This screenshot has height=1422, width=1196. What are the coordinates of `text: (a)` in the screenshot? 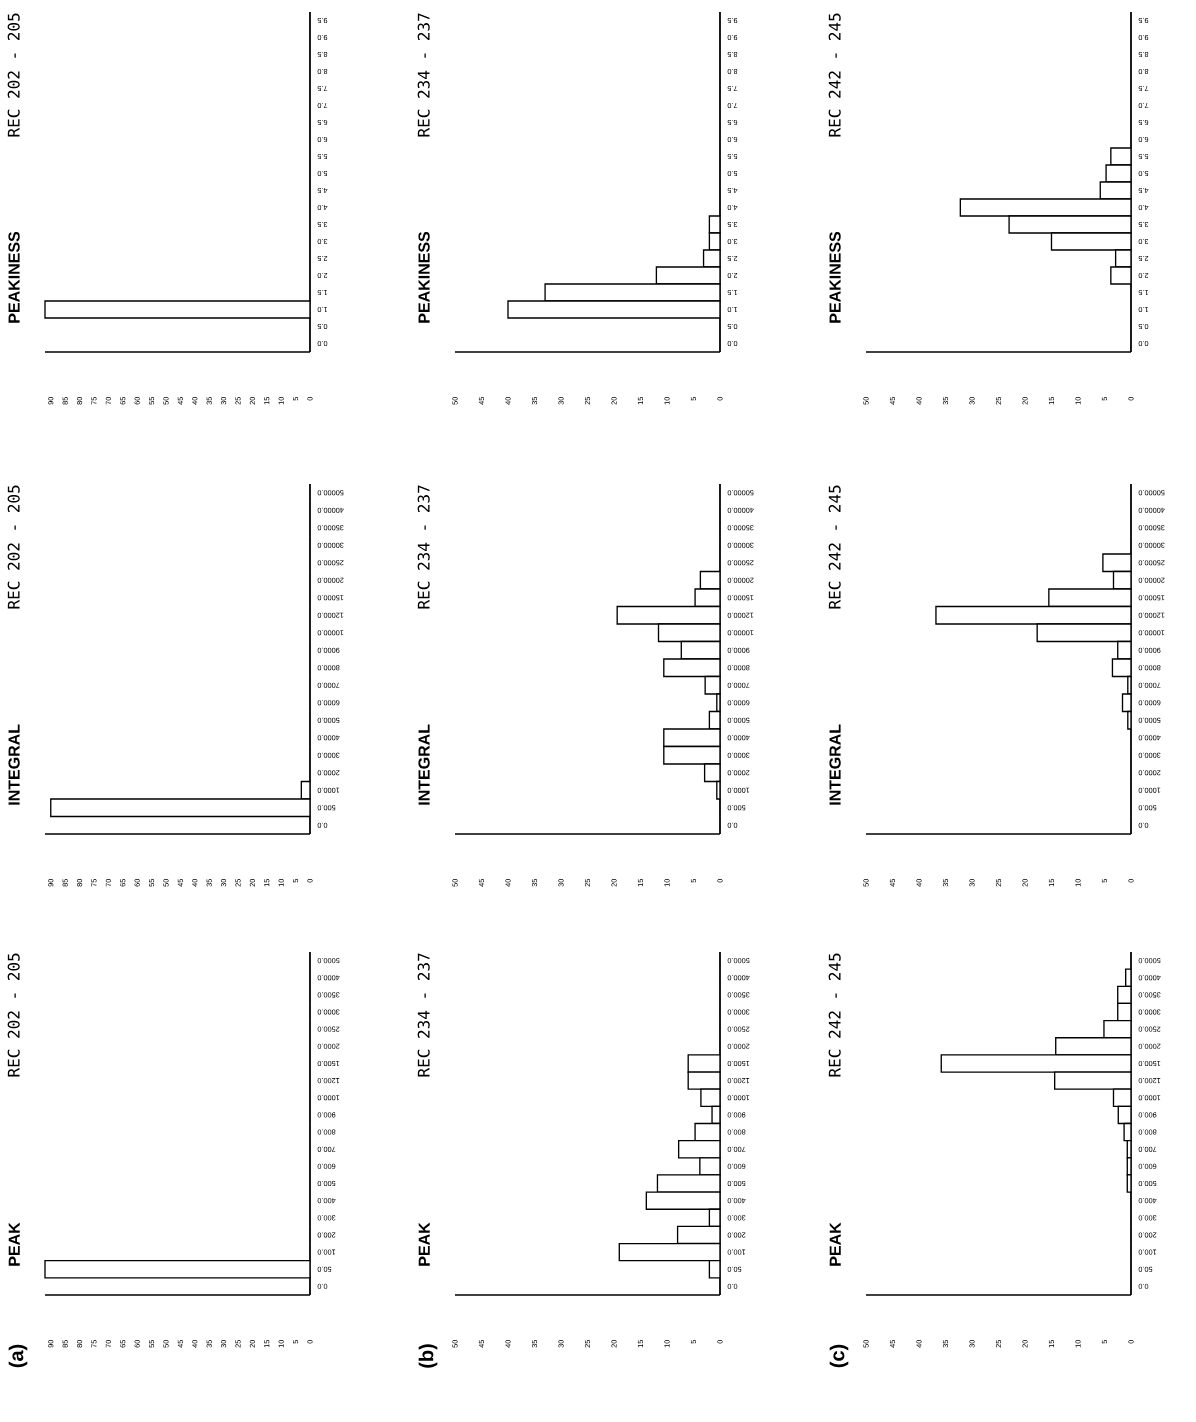 It's located at (18, 1356).